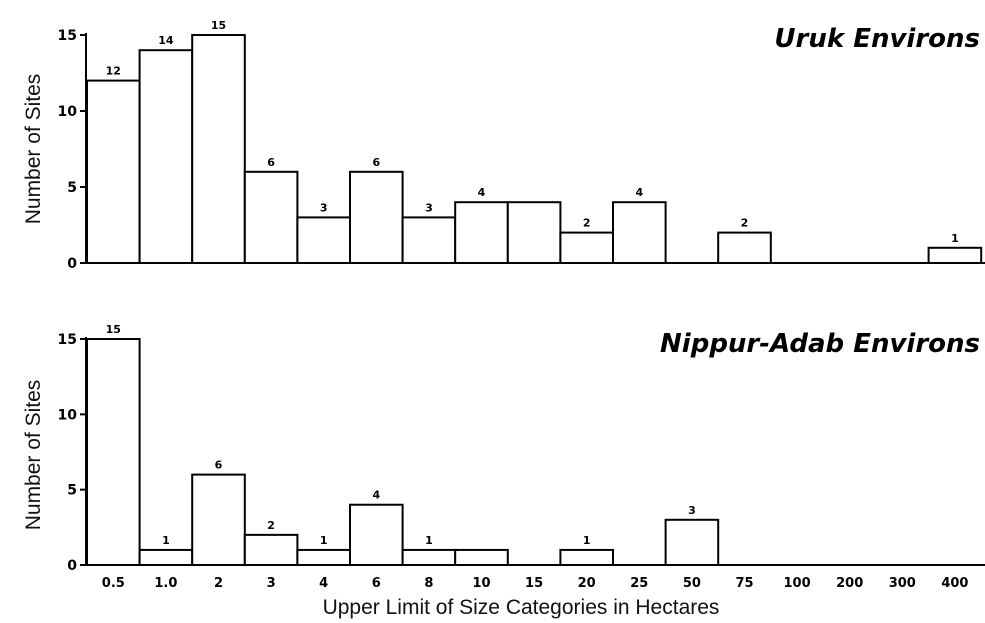 Image resolution: width=985 pixels, height=623 pixels. I want to click on uruk-y-tick-label: 5, so click(72, 188).